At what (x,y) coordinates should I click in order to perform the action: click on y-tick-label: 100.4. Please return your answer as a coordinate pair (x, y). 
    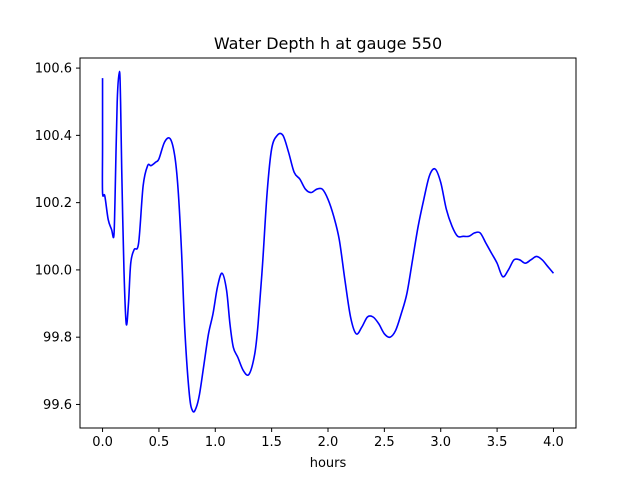
    Looking at the image, I should click on (53, 136).